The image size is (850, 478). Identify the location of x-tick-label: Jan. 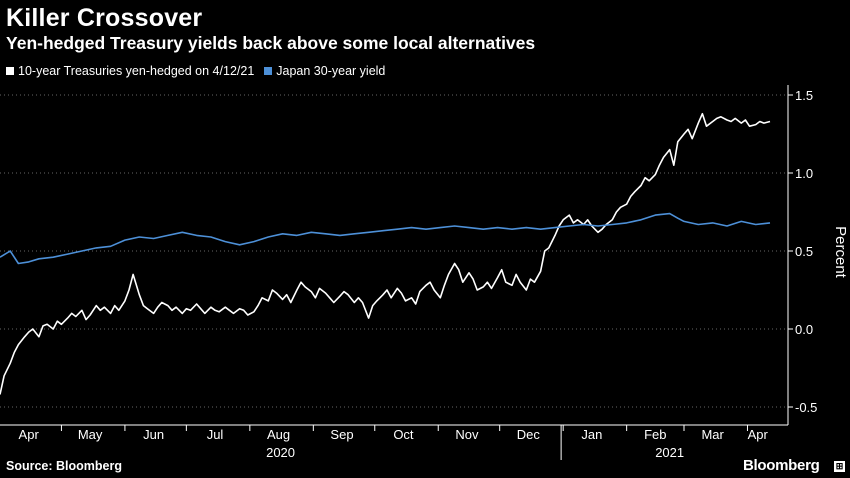
(591, 434).